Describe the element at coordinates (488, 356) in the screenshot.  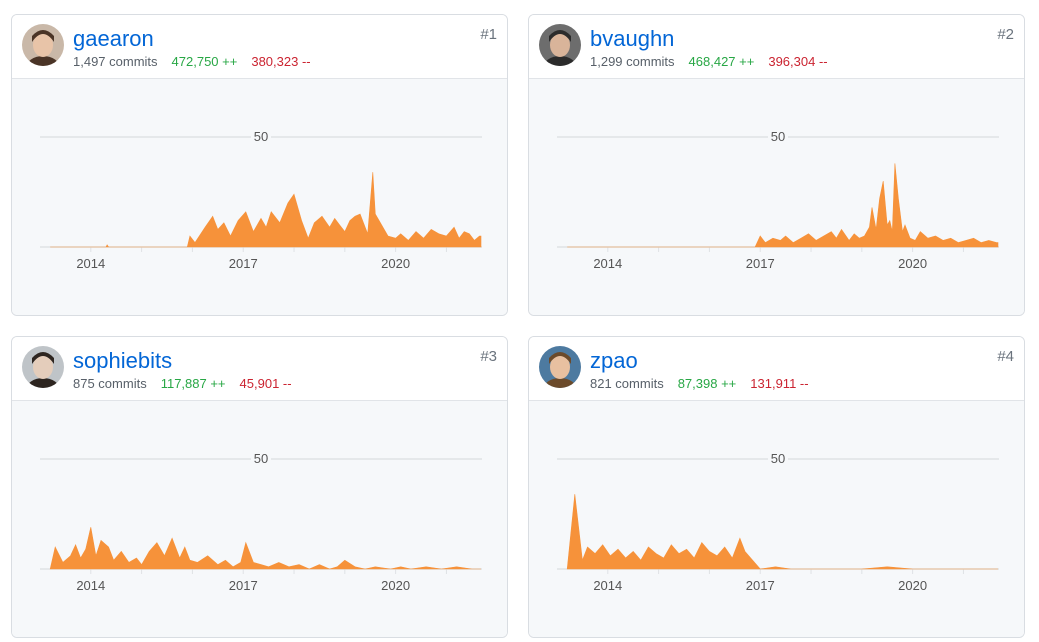
I see `rank-badge: #3` at that location.